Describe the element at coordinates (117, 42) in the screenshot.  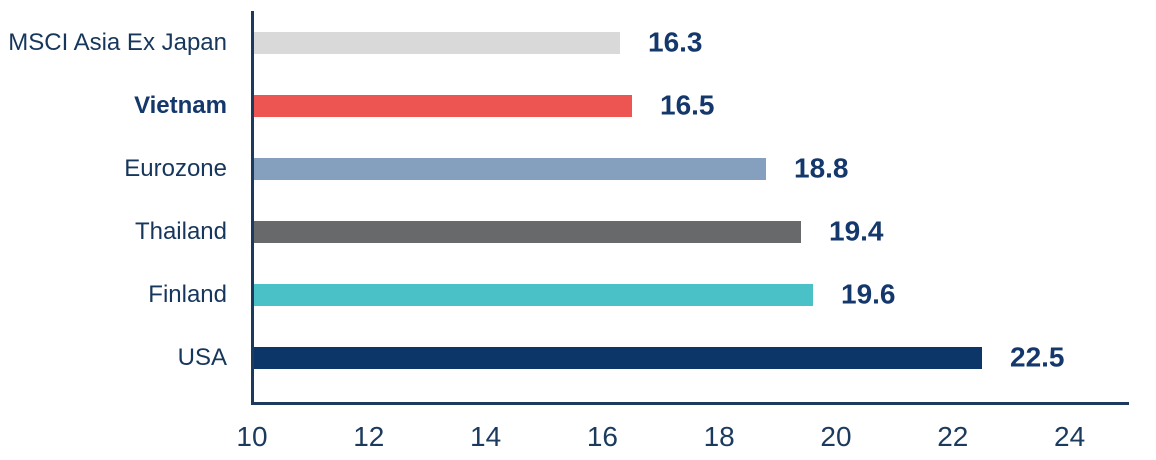
I see `category-label: MSCI Asia Ex Japan` at that location.